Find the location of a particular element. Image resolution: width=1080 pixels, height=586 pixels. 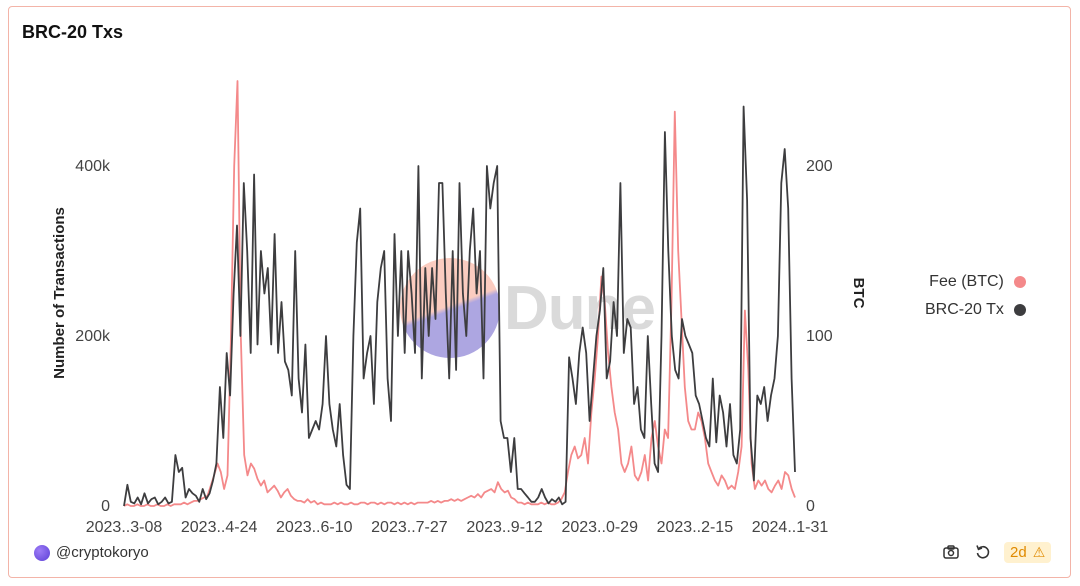

author-name: @cryptokoryo is located at coordinates (102, 552).